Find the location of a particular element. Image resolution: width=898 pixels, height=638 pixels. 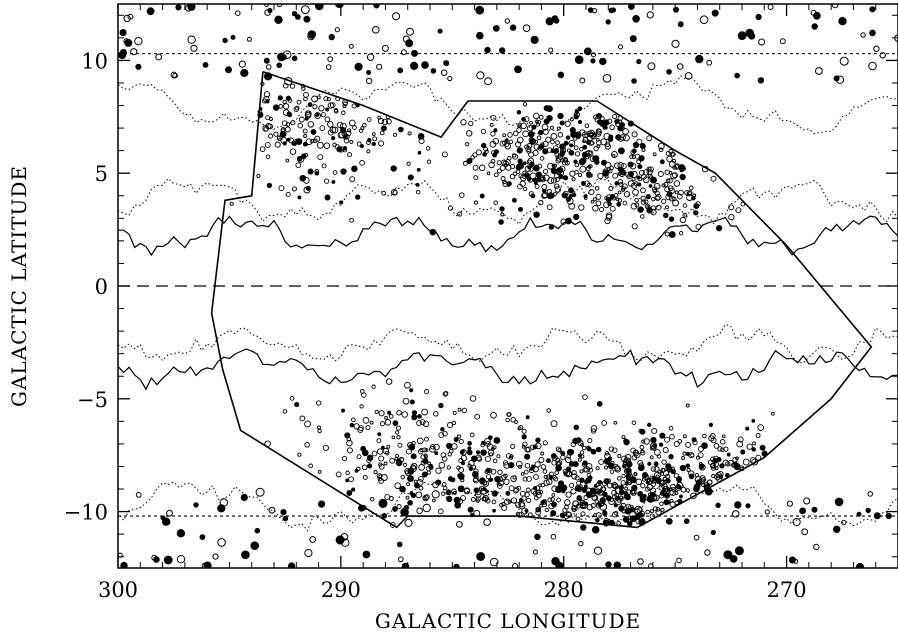

x-tick-label: 300 is located at coordinates (118, 590).